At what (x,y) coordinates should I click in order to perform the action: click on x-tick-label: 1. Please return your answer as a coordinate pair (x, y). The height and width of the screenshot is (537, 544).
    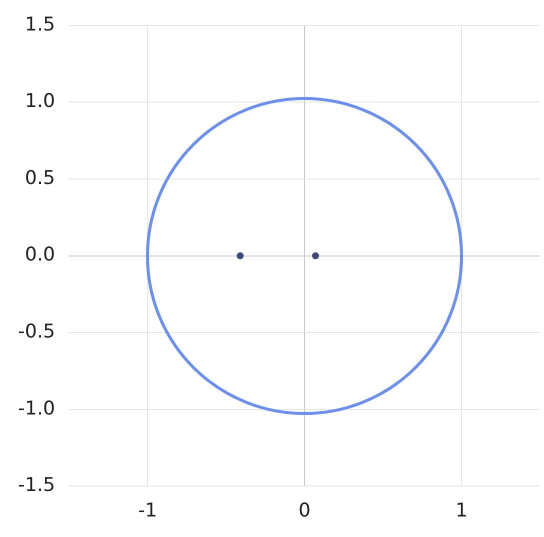
    Looking at the image, I should click on (461, 511).